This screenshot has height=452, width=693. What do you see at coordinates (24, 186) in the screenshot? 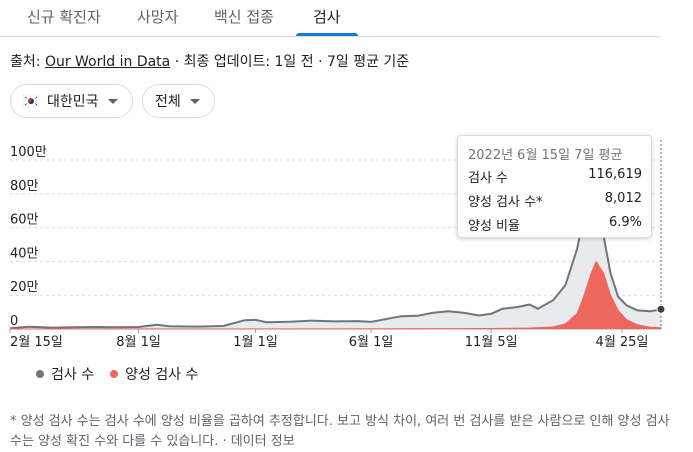
I see `y-tick-label: 80만` at bounding box center [24, 186].